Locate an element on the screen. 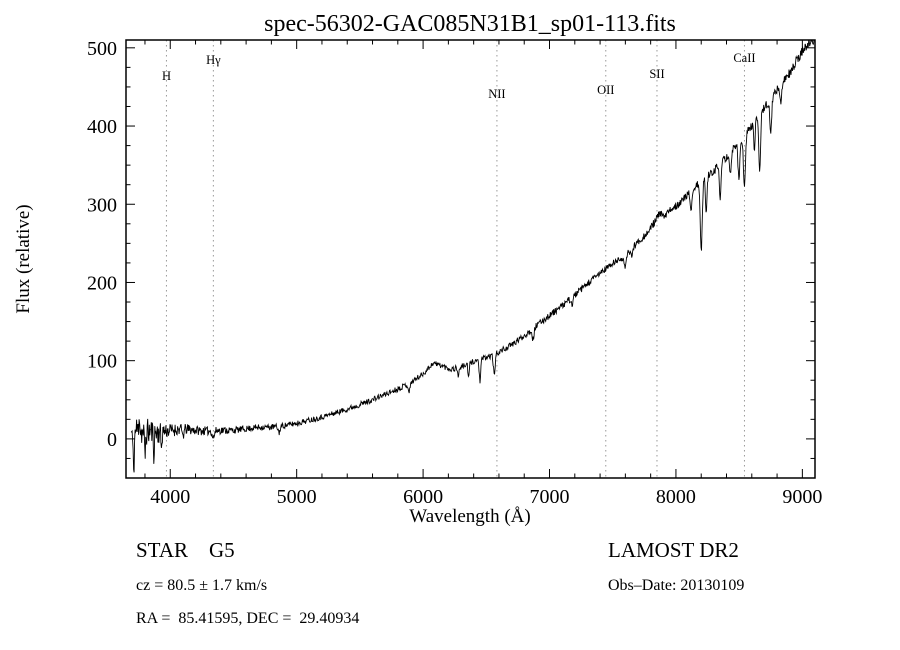 The width and height of the screenshot is (900, 650). y-tick-label: 400 is located at coordinates (102, 127).